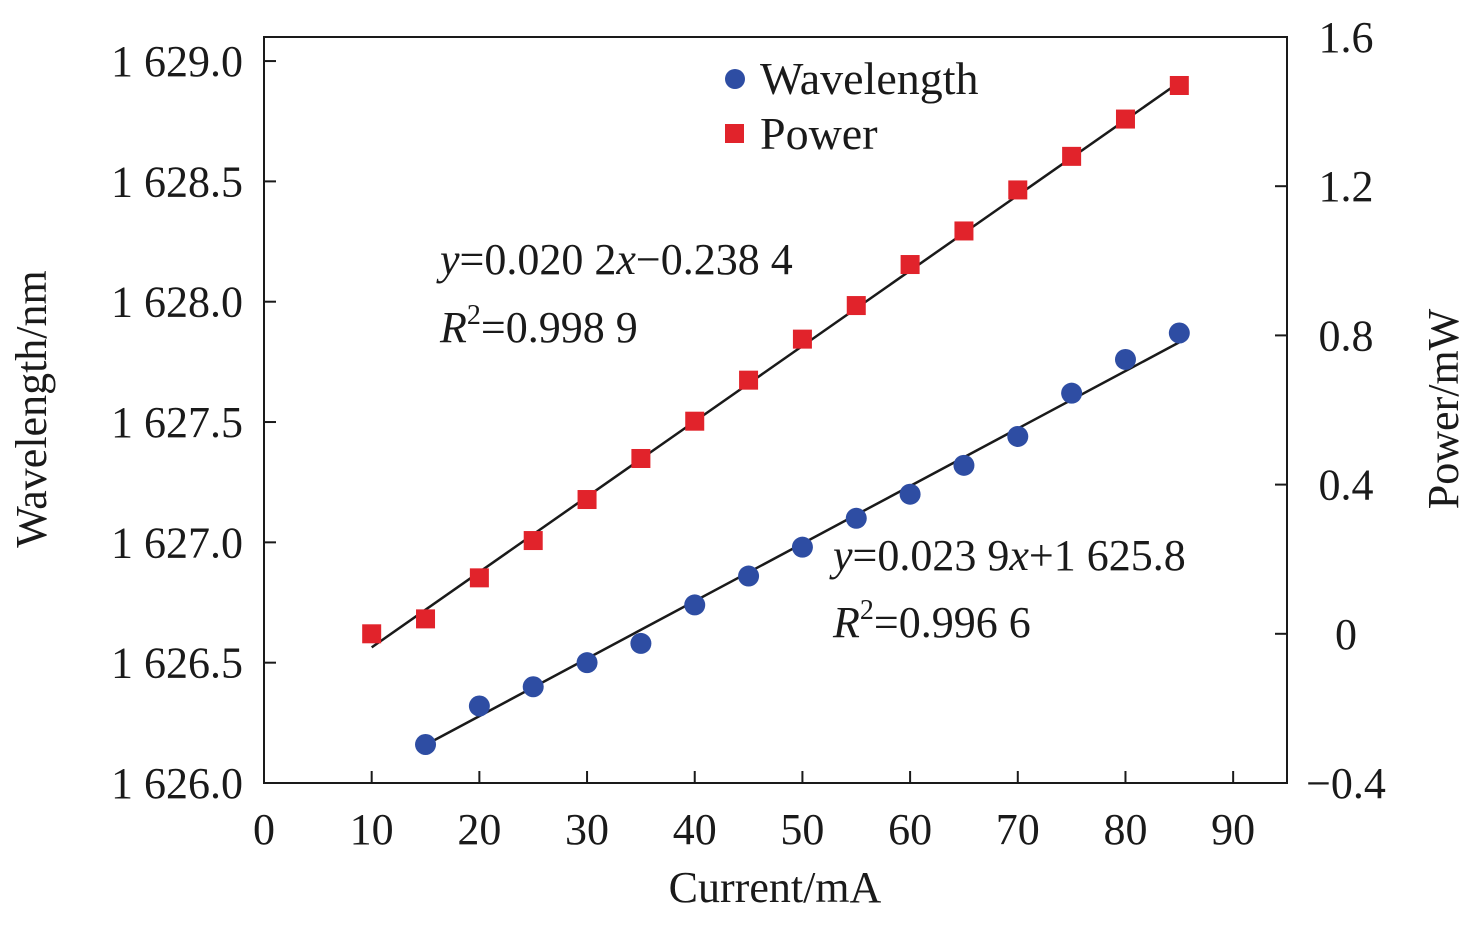  Describe the element at coordinates (177, 422) in the screenshot. I see `y-left-tick-label: 1 627.5` at that location.